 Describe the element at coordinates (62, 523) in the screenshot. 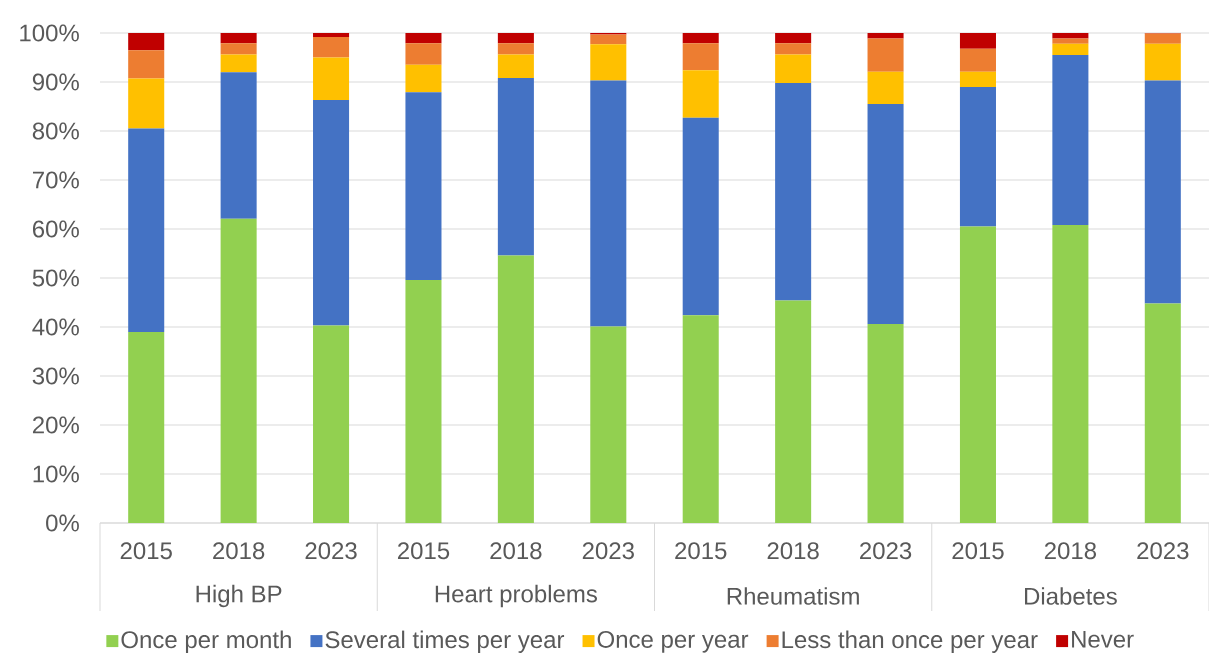

I see `y-tick-label: 0%` at that location.